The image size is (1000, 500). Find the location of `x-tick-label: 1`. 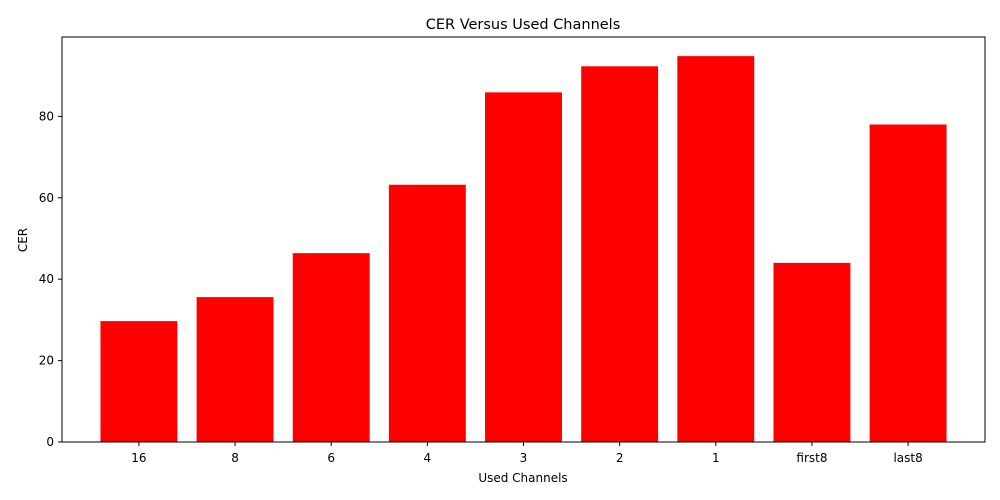

x-tick-label: 1 is located at coordinates (716, 458).